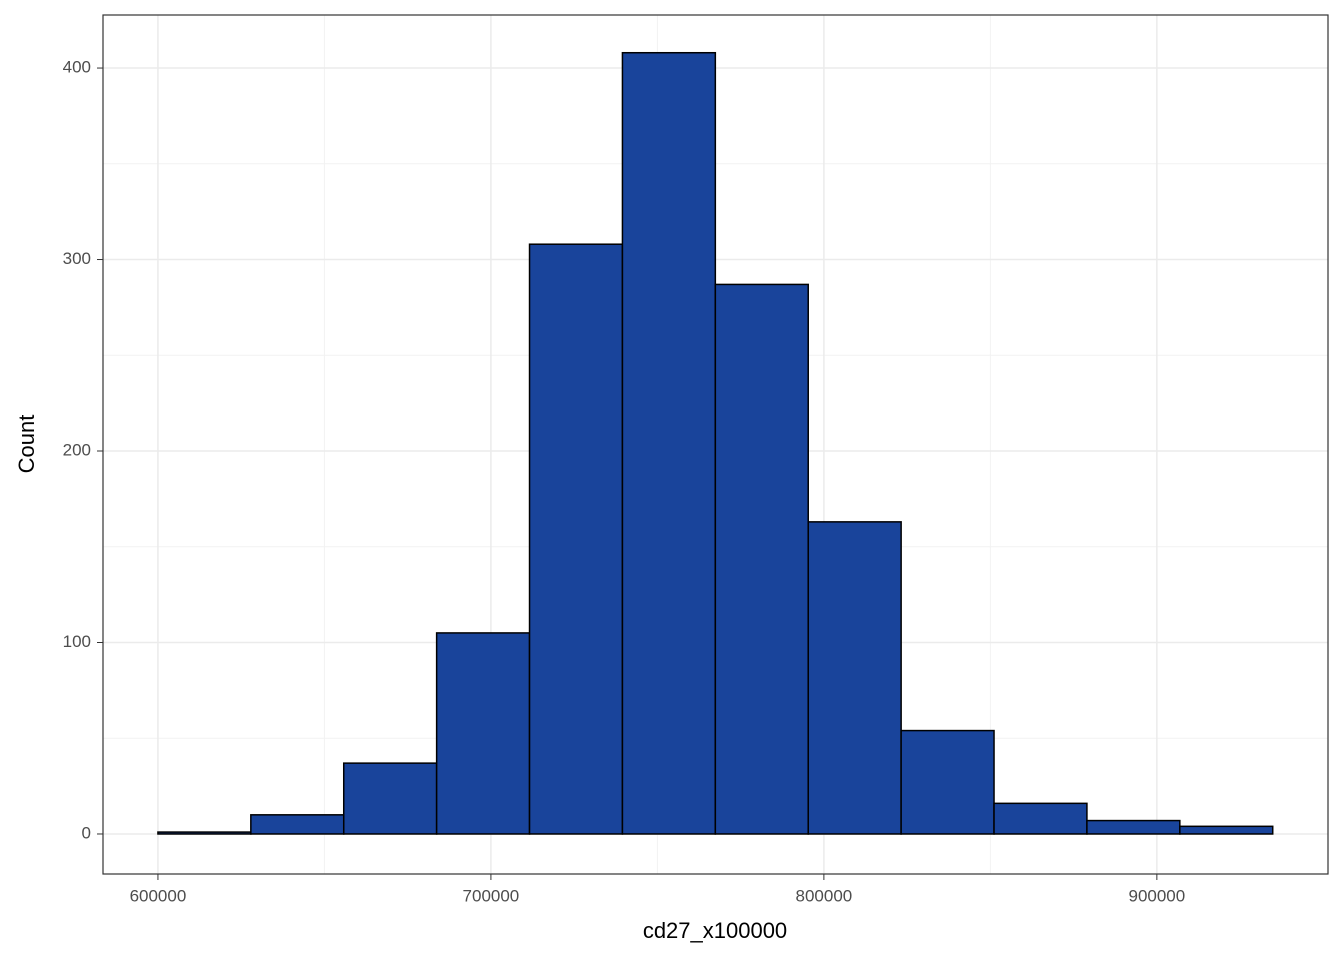  I want to click on x-tick-label: 600000, so click(158, 895).